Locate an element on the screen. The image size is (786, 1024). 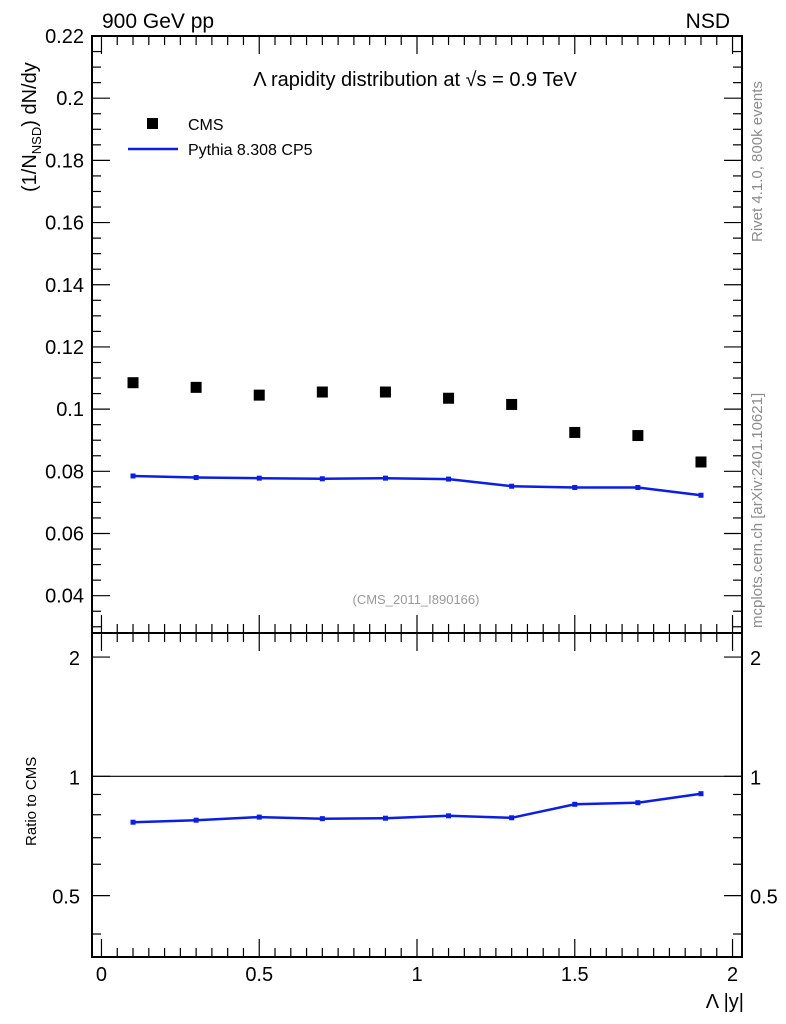
analysis-tag: (CMS_2011_I890166) is located at coordinates (416, 599).